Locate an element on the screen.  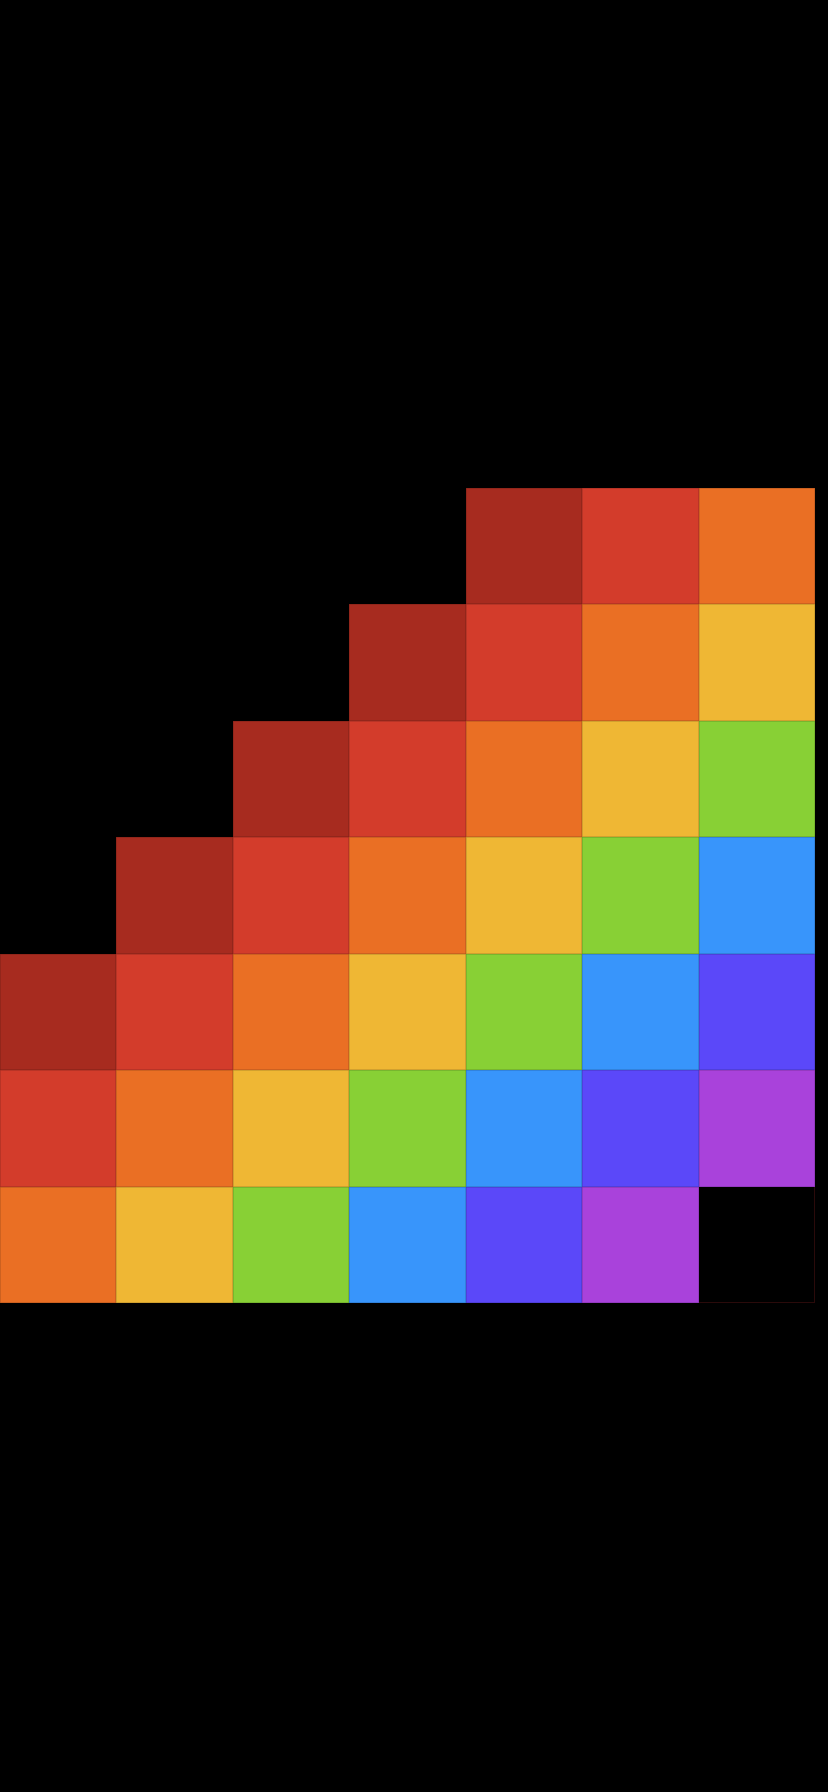
empty-tile is located at coordinates (756, 1244).